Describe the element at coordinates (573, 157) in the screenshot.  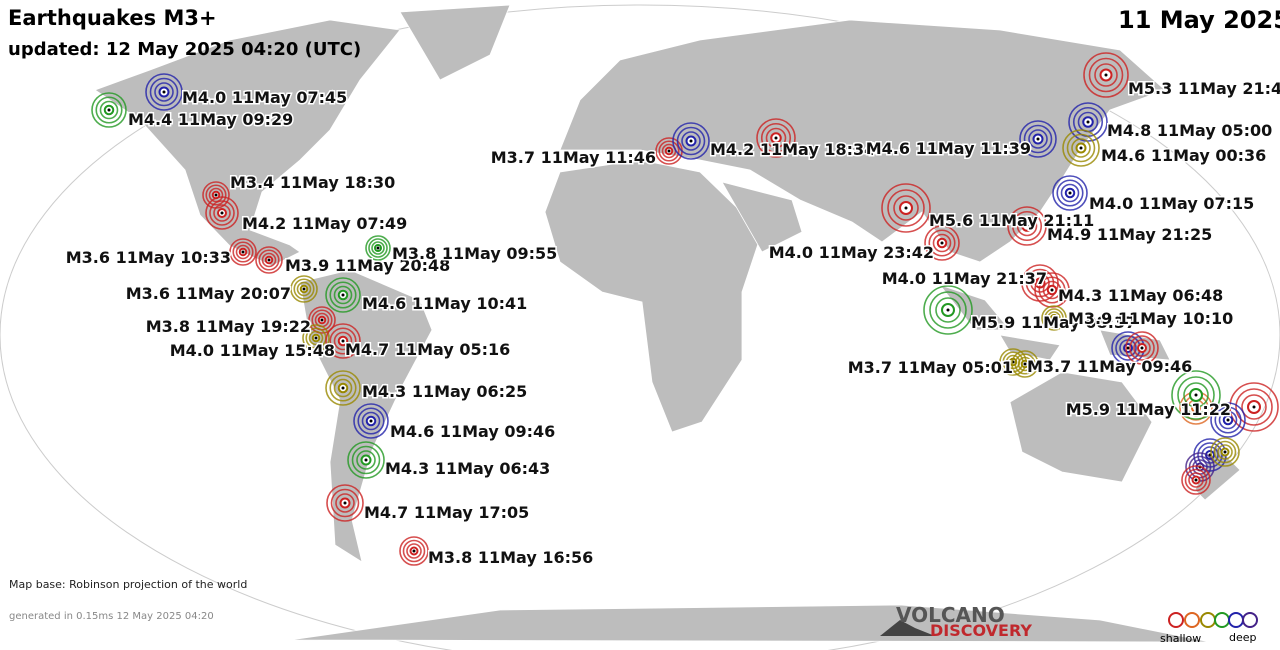
I see `quake-label: M3.7 11May 11:46` at that location.